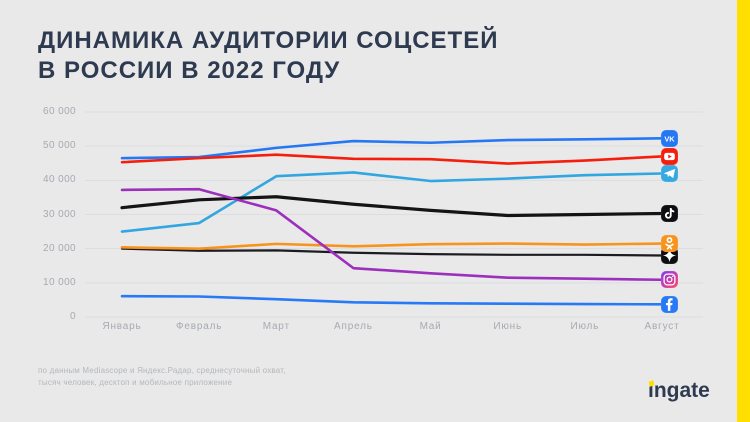 The height and width of the screenshot is (422, 750). I want to click on ingate-logo: ingate, so click(688, 392).